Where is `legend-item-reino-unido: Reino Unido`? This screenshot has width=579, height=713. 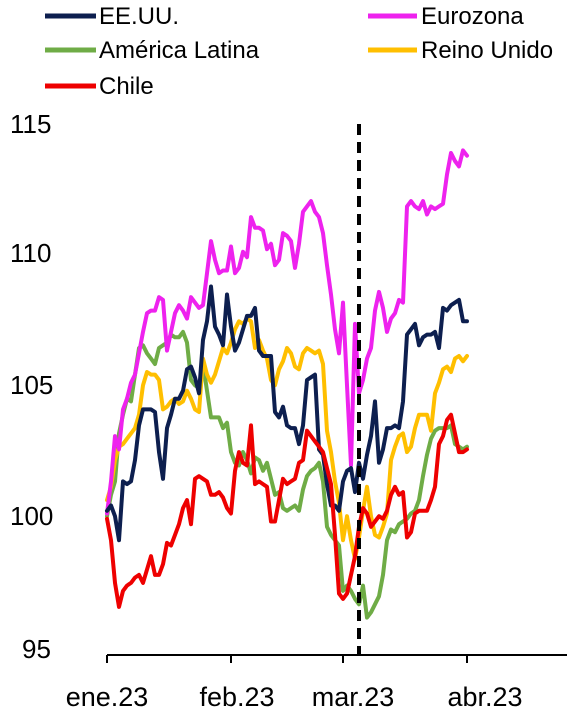 legend-item-reino-unido: Reino Unido is located at coordinates (460, 50).